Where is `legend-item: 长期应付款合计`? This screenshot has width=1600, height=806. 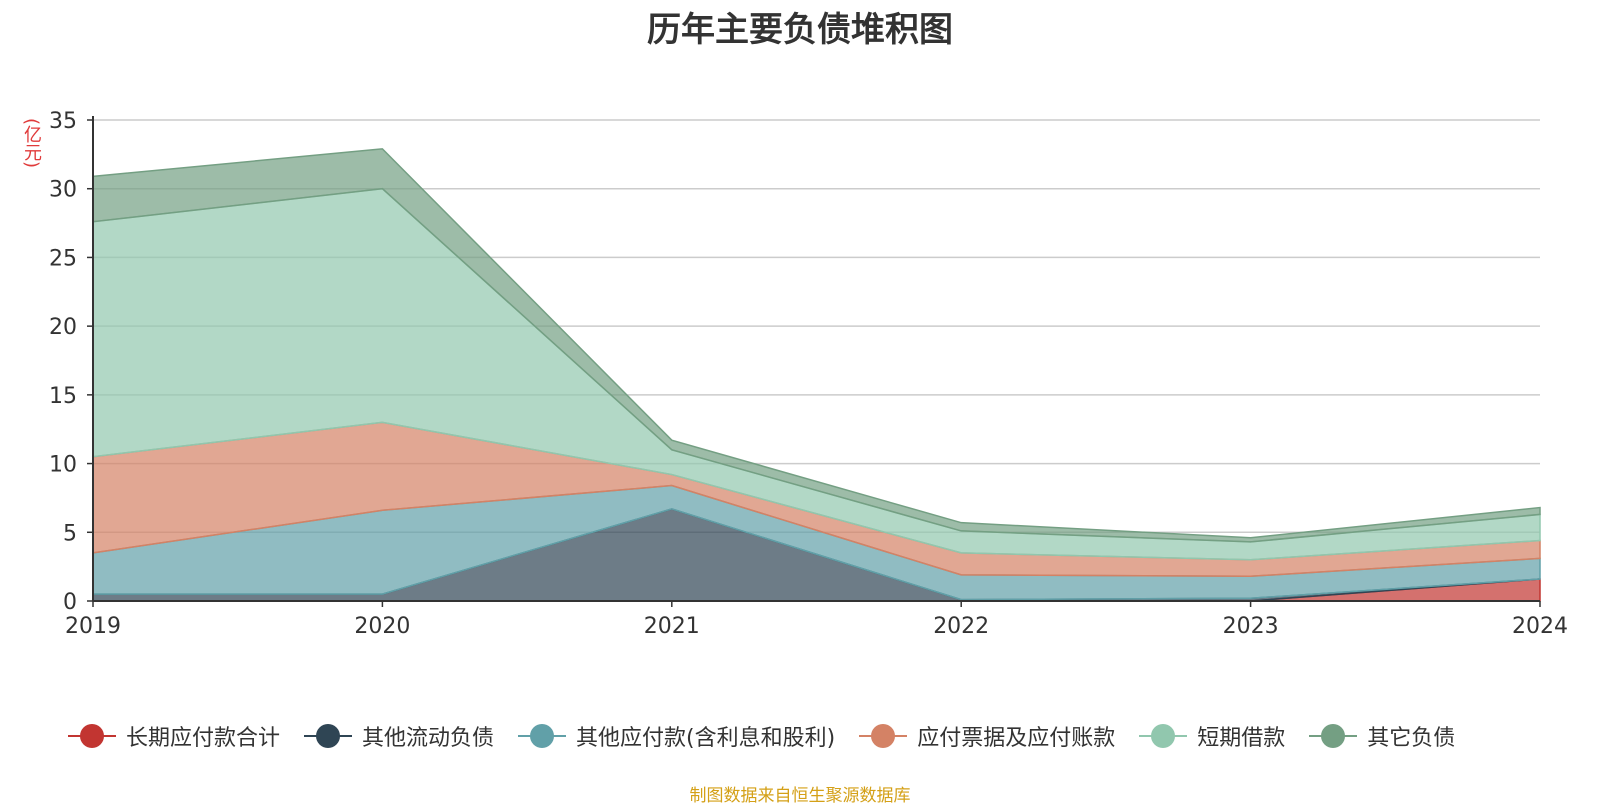
legend-item: 长期应付款合计 is located at coordinates (174, 736).